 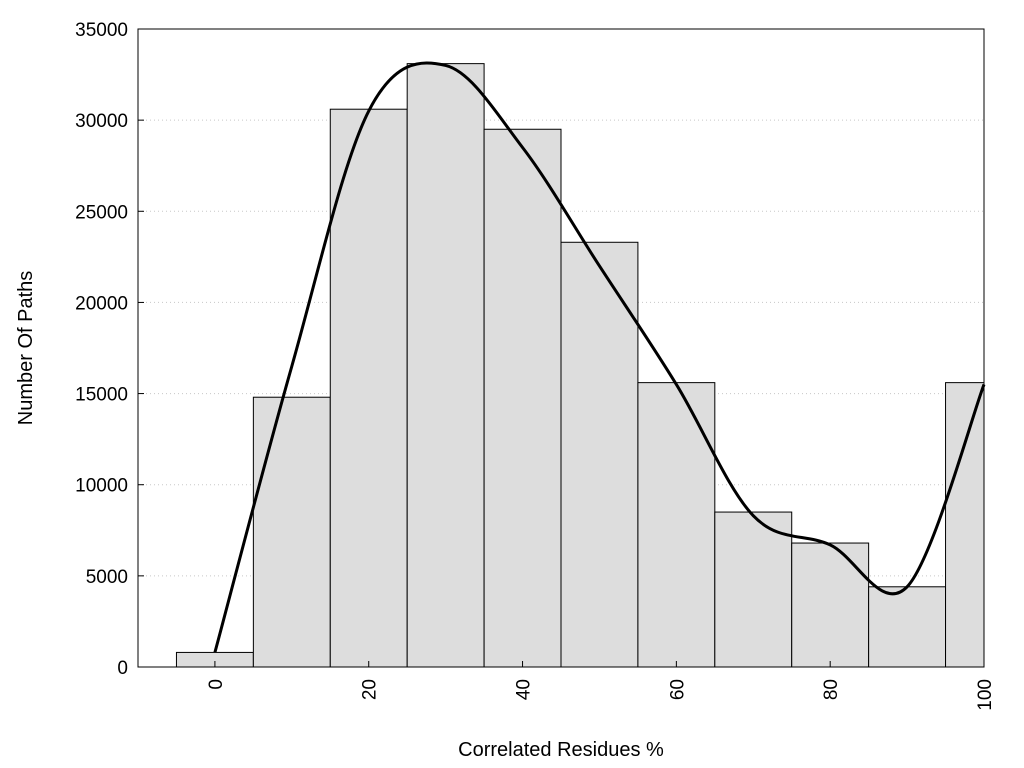 What do you see at coordinates (561, 750) in the screenshot?
I see `x-axis-title: Correlated Residues %` at bounding box center [561, 750].